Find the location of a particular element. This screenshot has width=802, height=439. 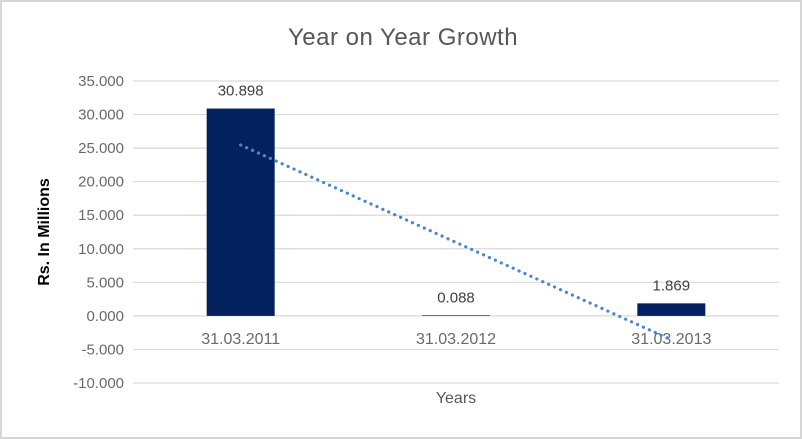

y-tick-label: 25.000 is located at coordinates (101, 148).